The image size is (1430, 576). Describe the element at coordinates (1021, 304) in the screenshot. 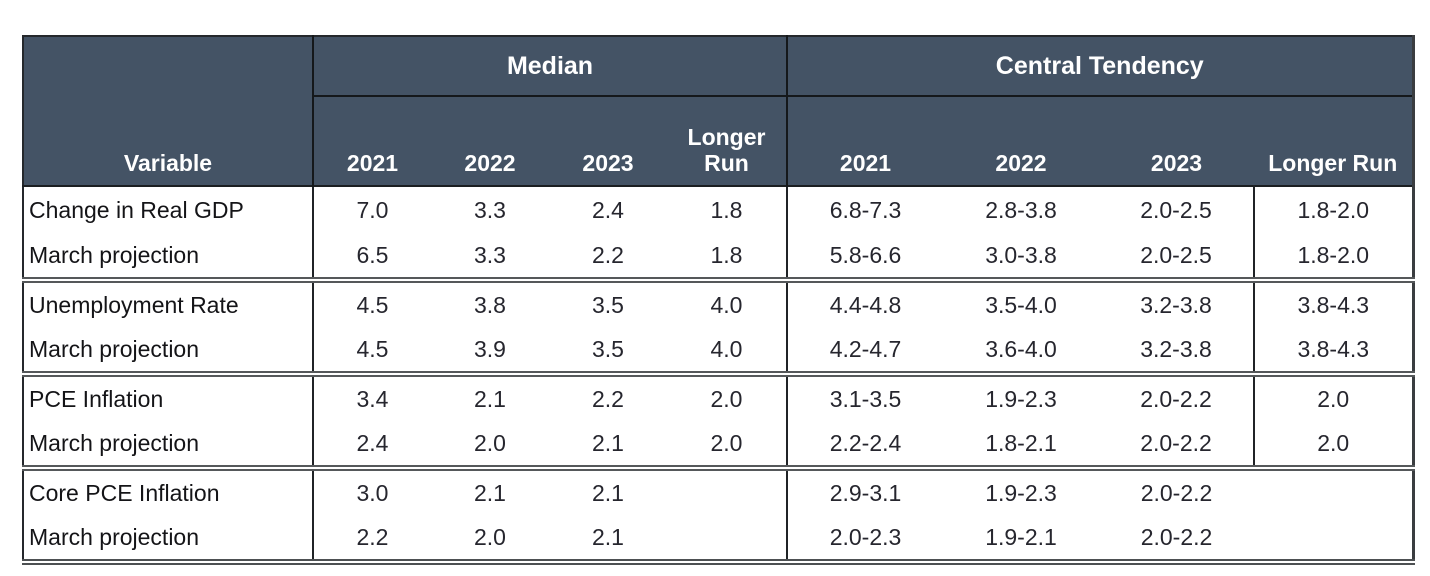

I see `ct-2022-cell: 3.5-4.0` at that location.